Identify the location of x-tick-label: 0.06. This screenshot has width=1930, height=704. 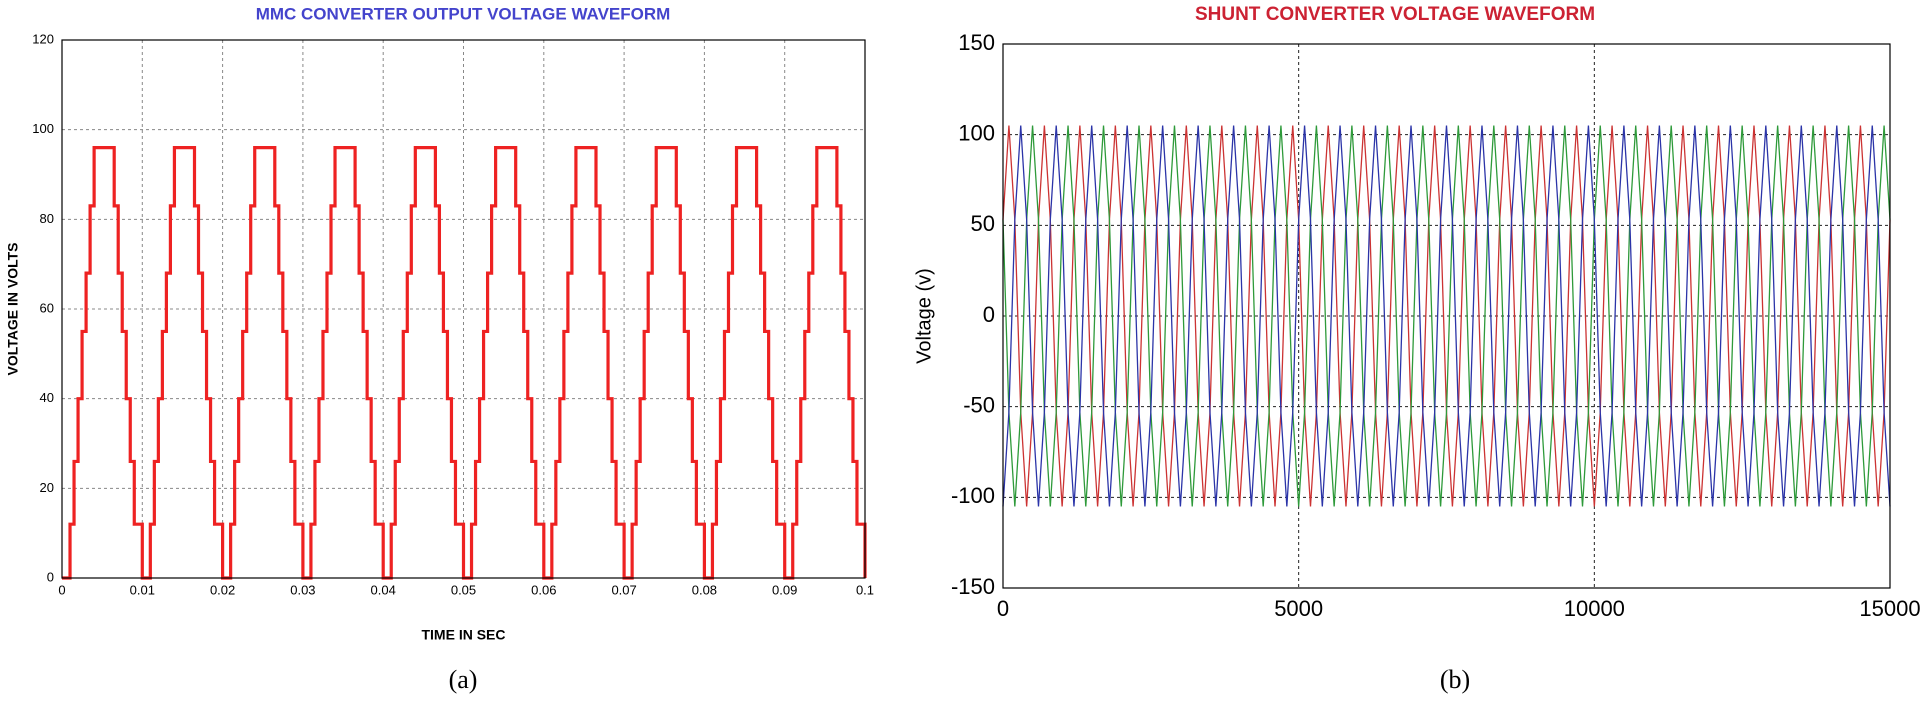
(543, 589).